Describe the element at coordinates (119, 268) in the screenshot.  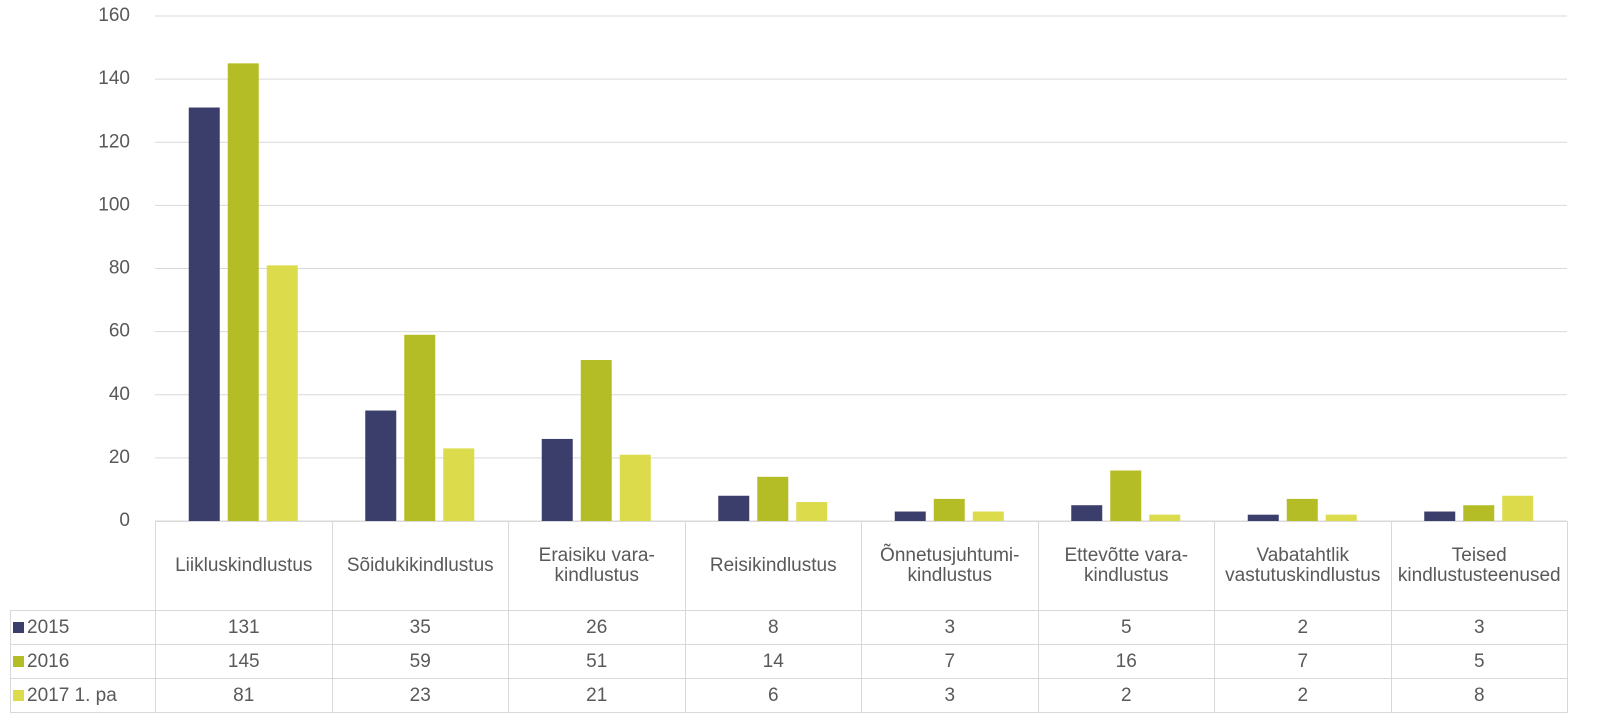
I see `y-tick-label: 80` at that location.